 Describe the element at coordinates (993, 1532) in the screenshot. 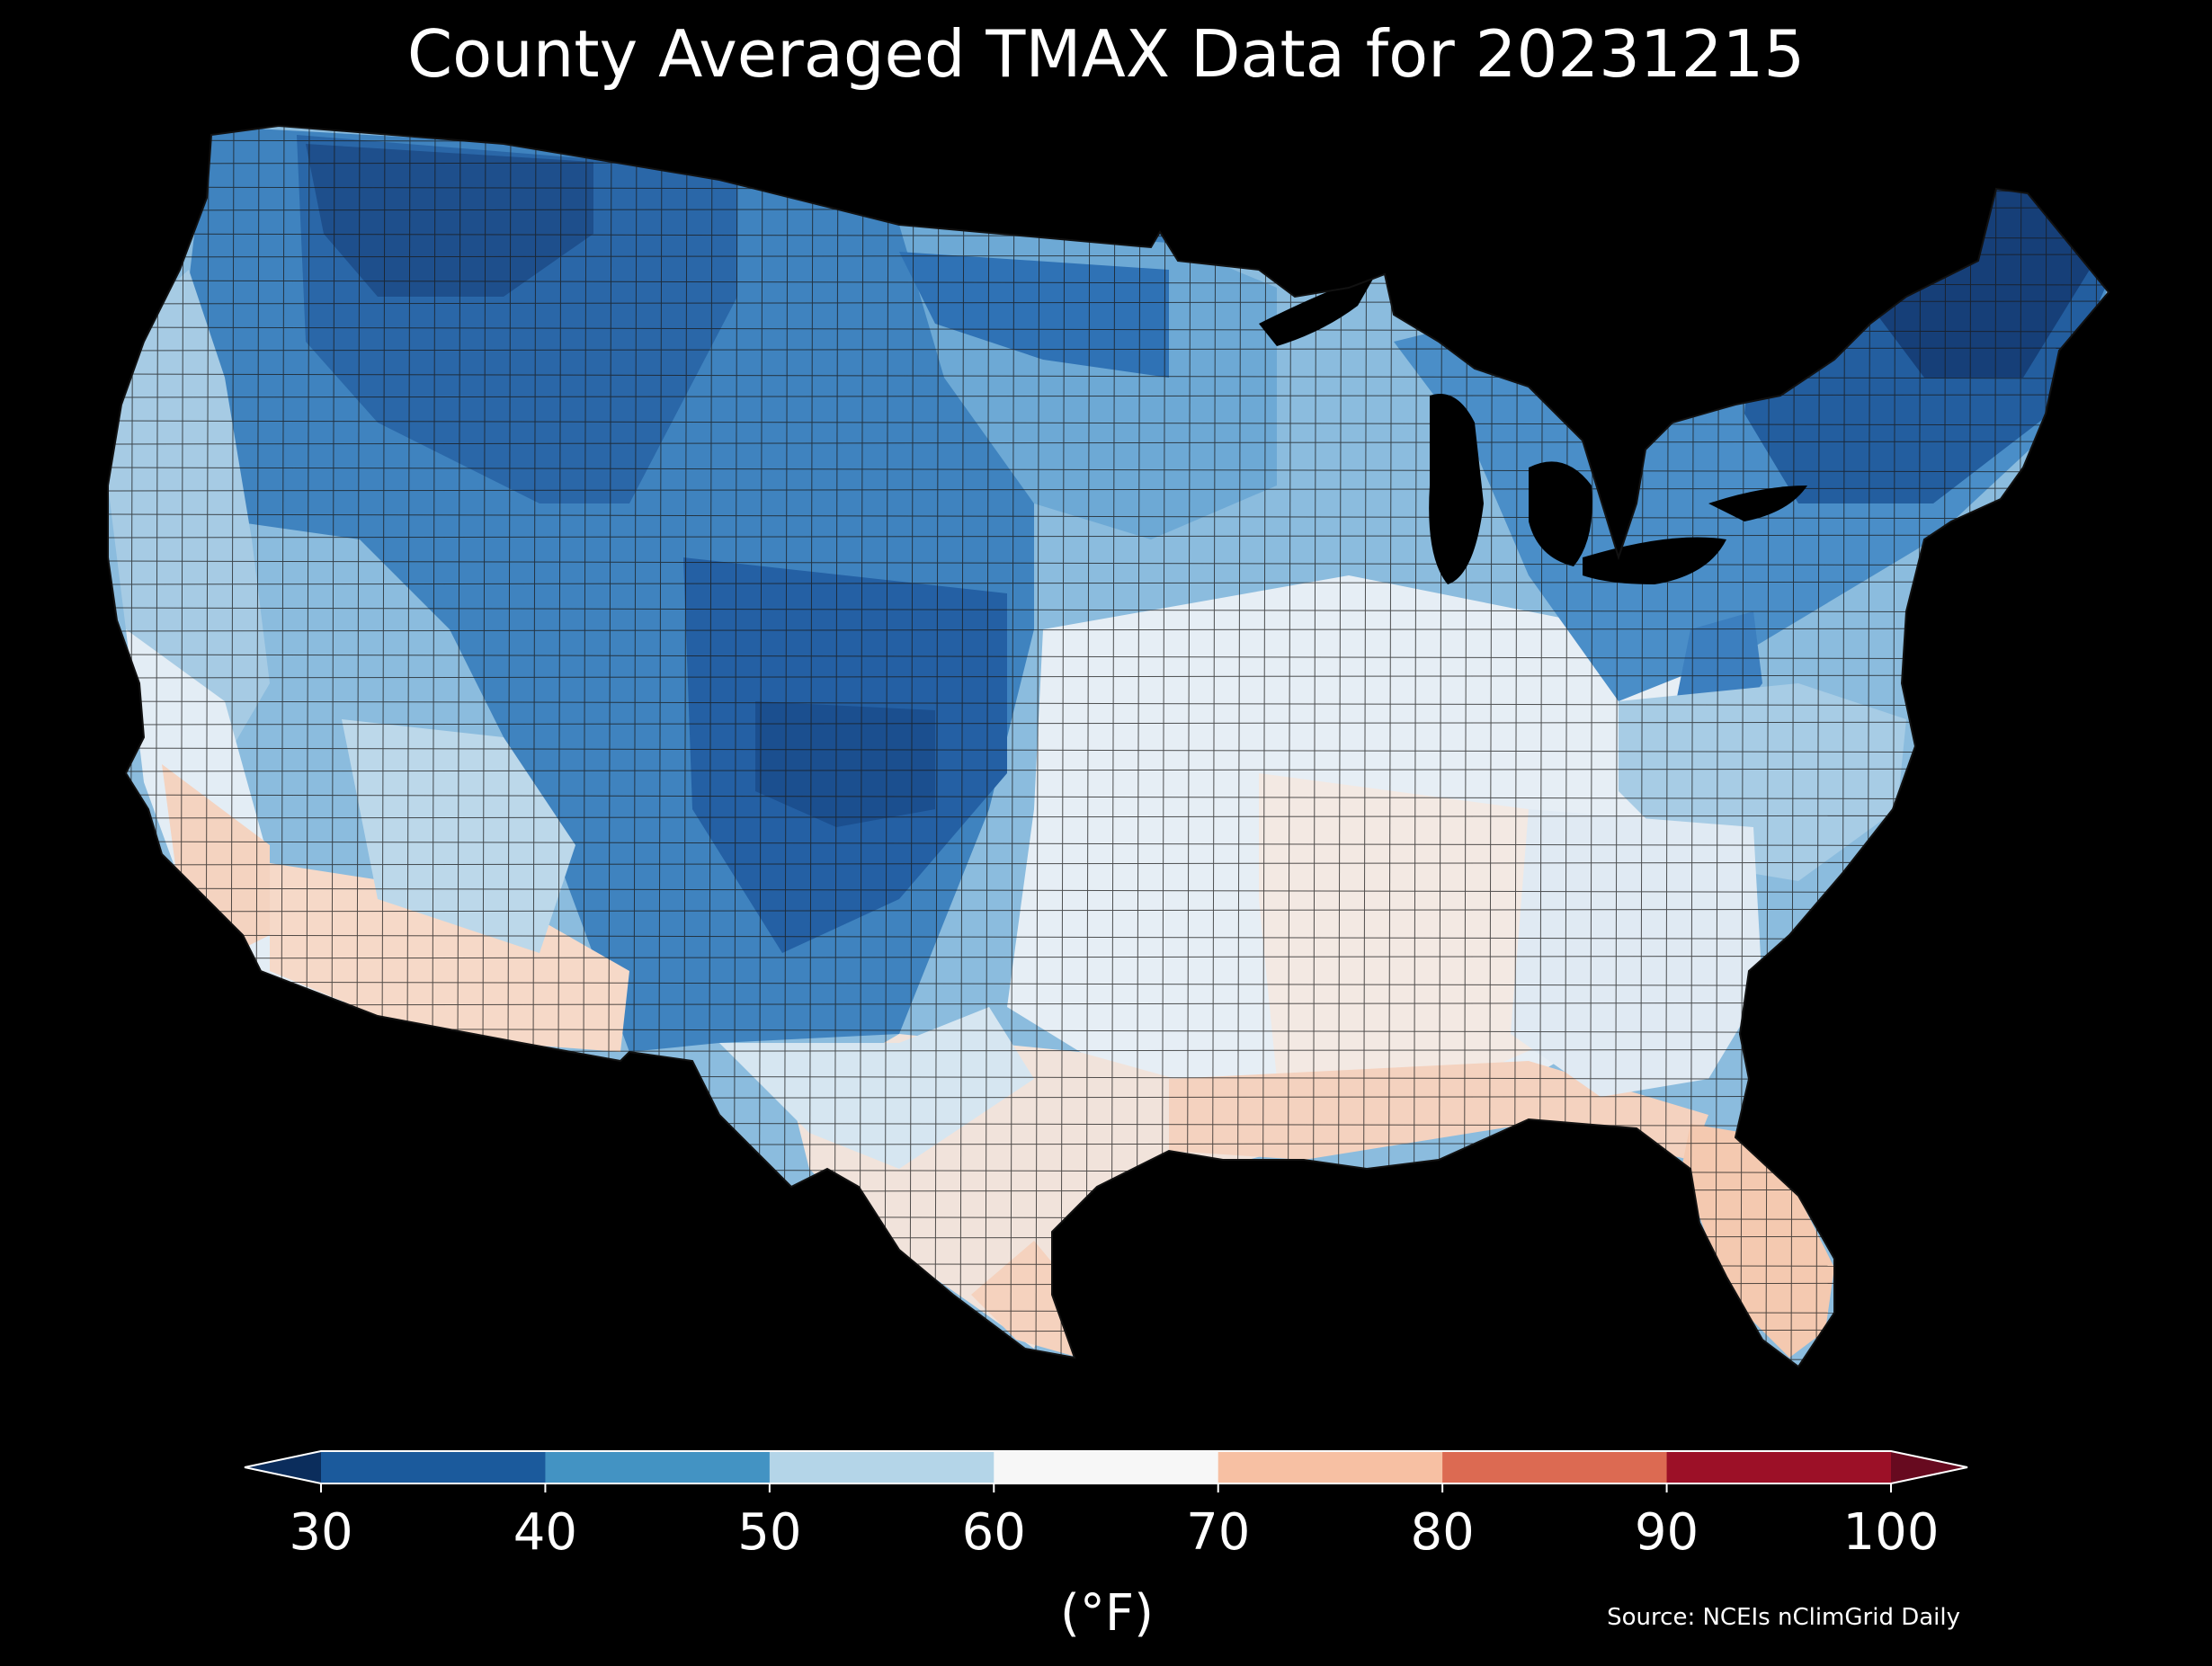

I see `colorbar-tick-label: 60` at that location.